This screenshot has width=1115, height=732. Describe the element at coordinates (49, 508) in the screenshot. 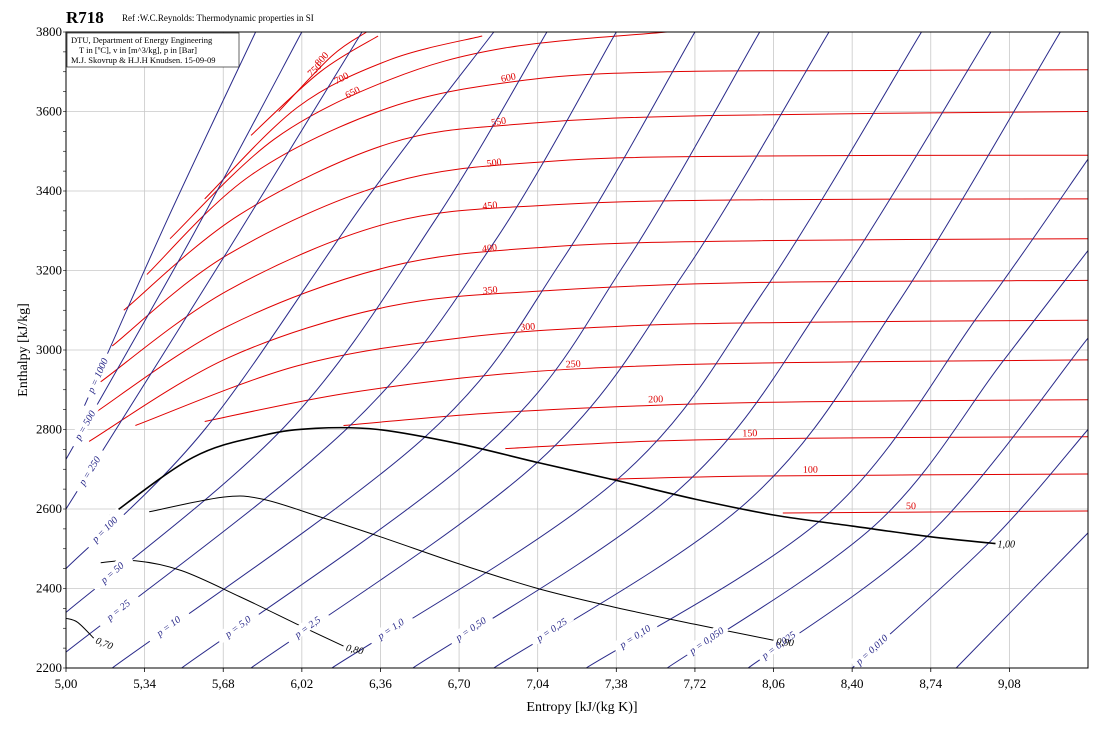

I see `y-tick-label: 2600` at that location.